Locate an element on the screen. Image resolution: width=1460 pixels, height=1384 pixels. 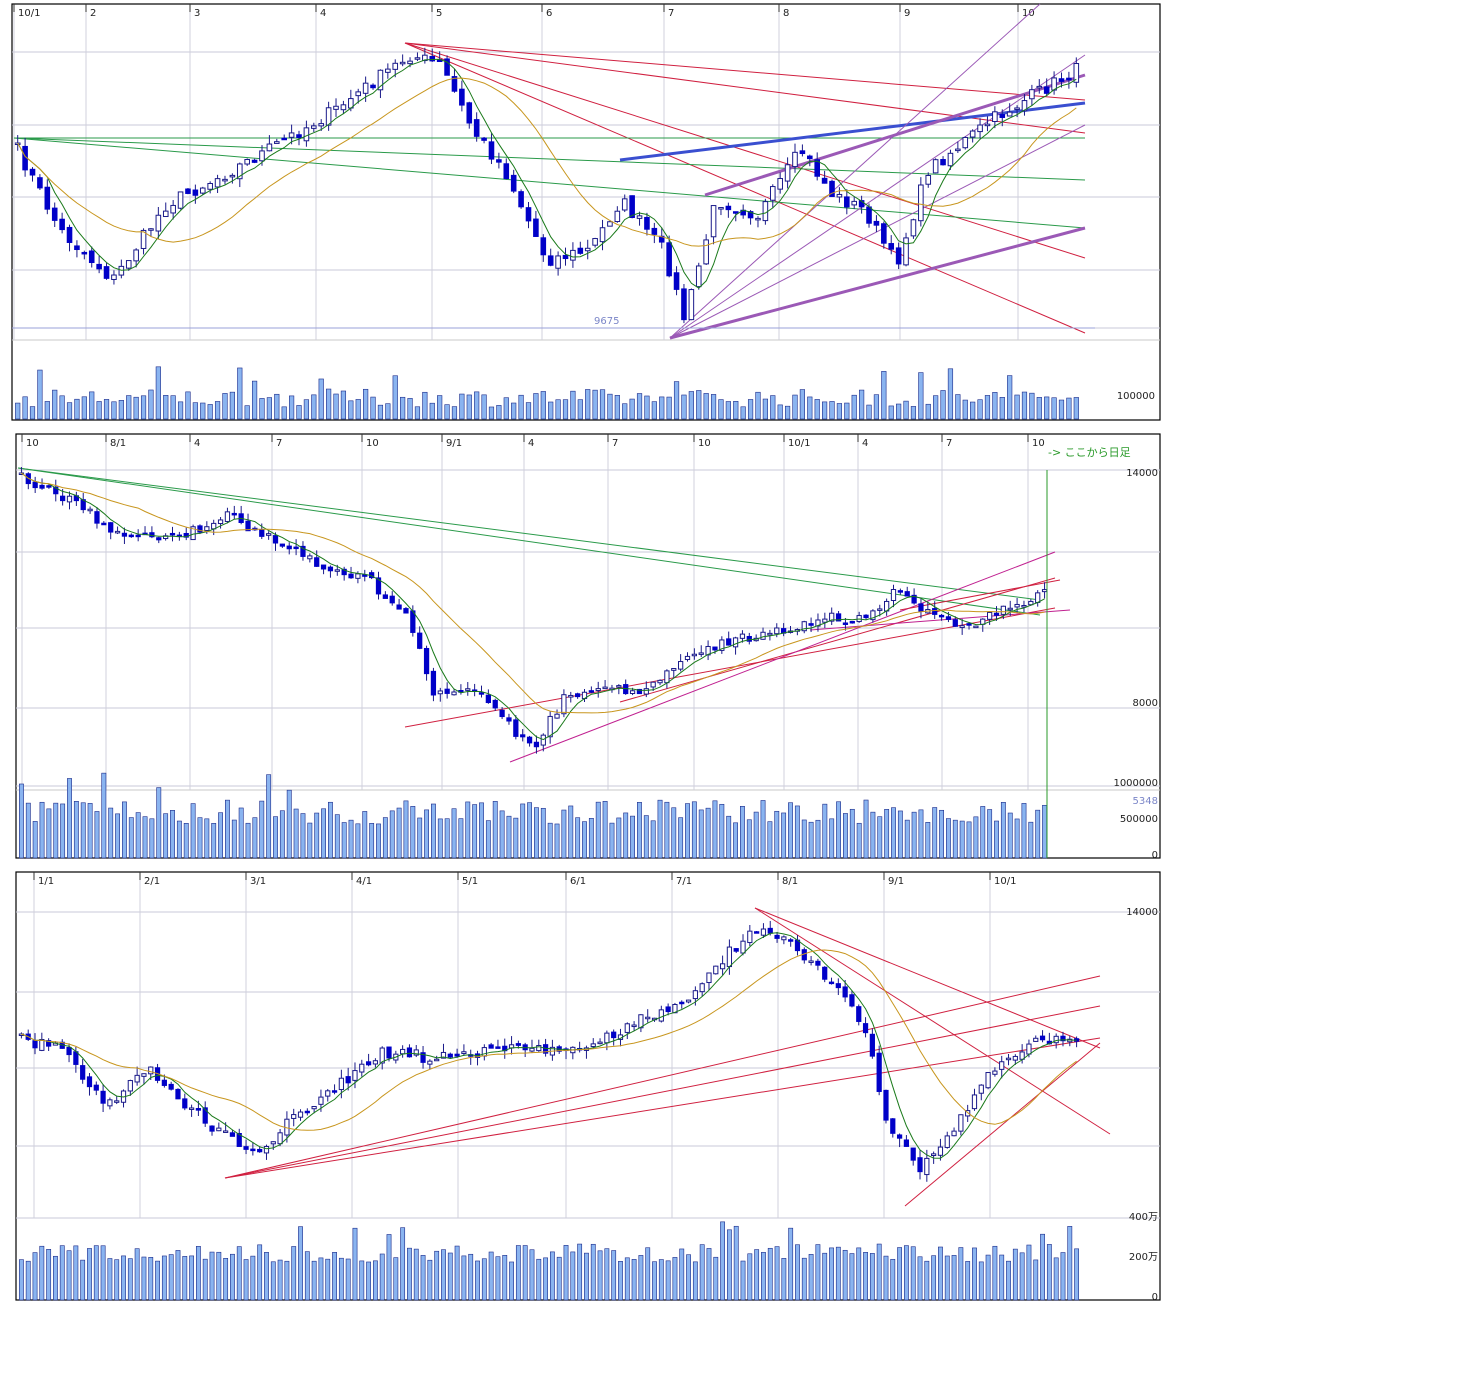
chart-annotation: 9675 is located at coordinates (606, 321).